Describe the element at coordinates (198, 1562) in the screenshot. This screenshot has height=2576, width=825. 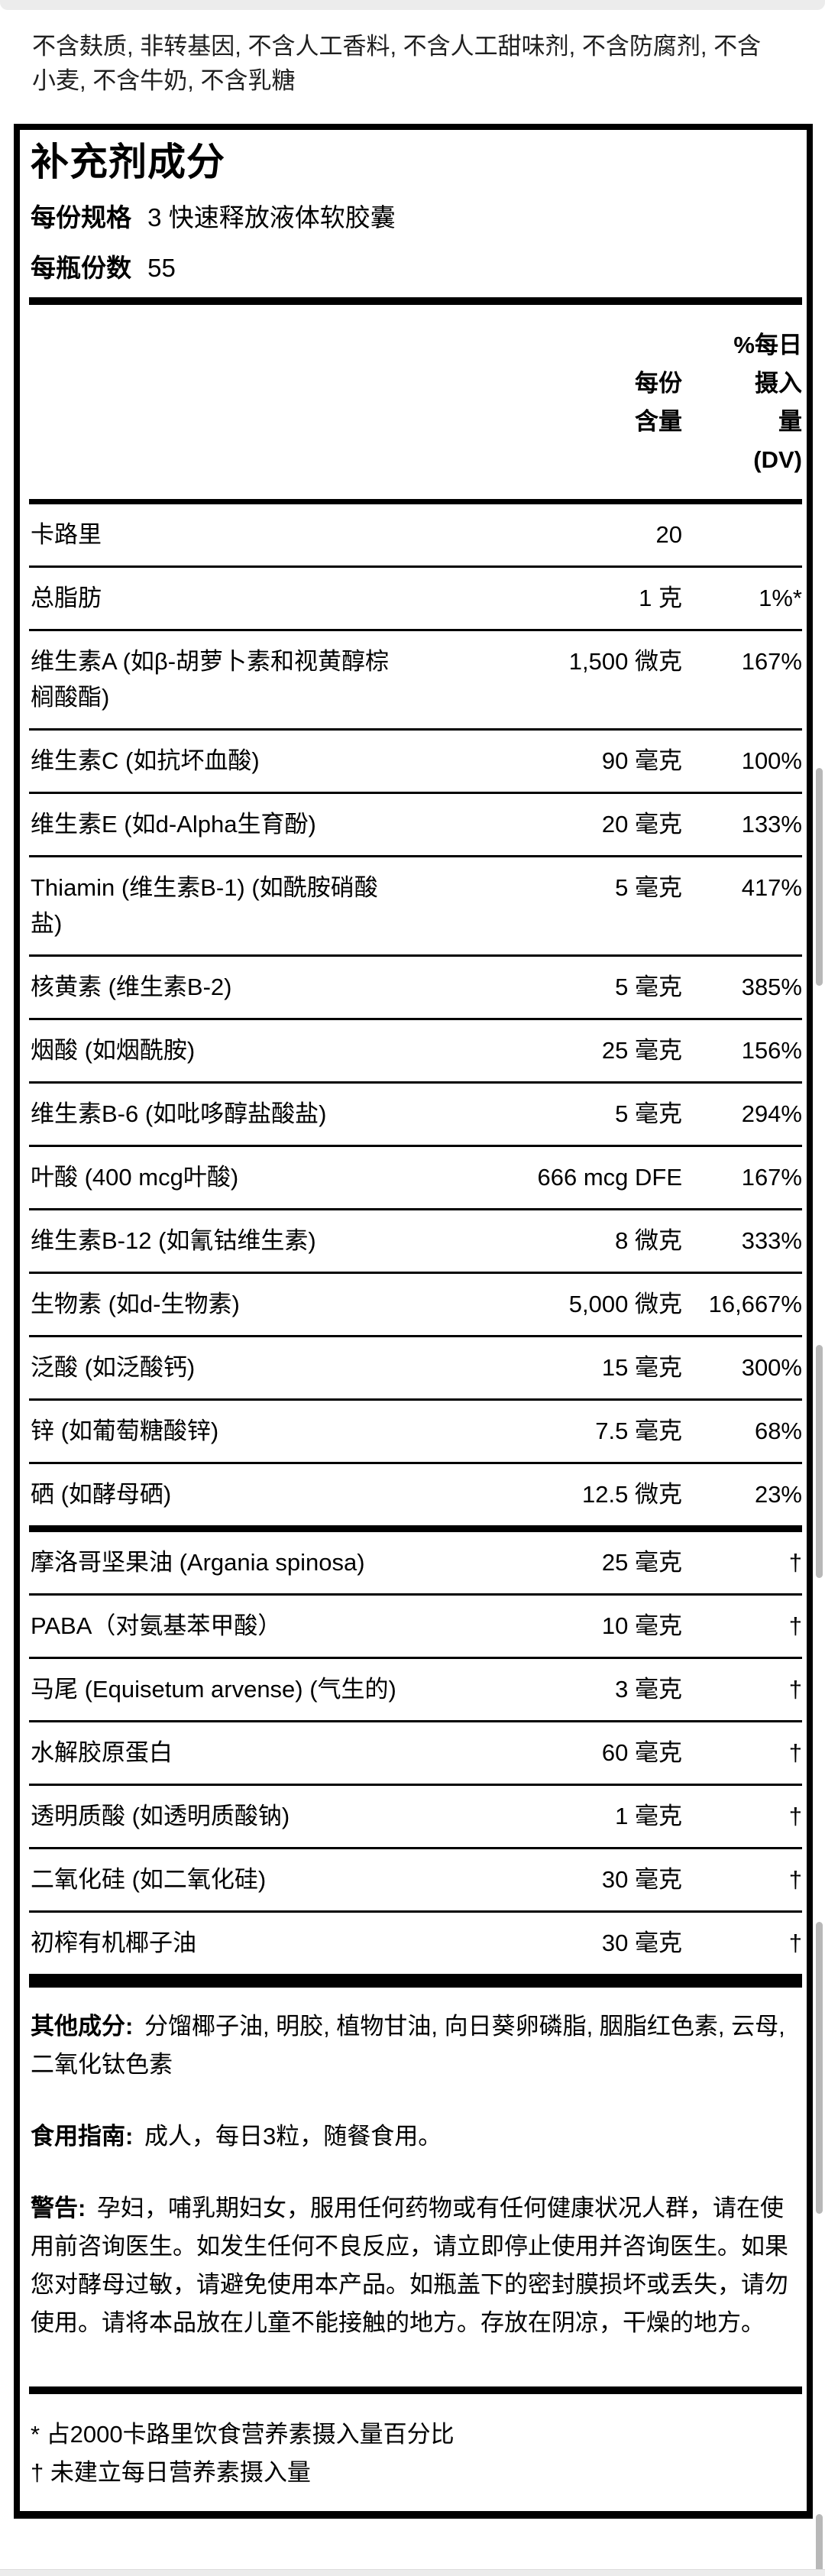
I see `nutrient-name: 摩洛哥坚果油 (Argania spinosa)` at that location.